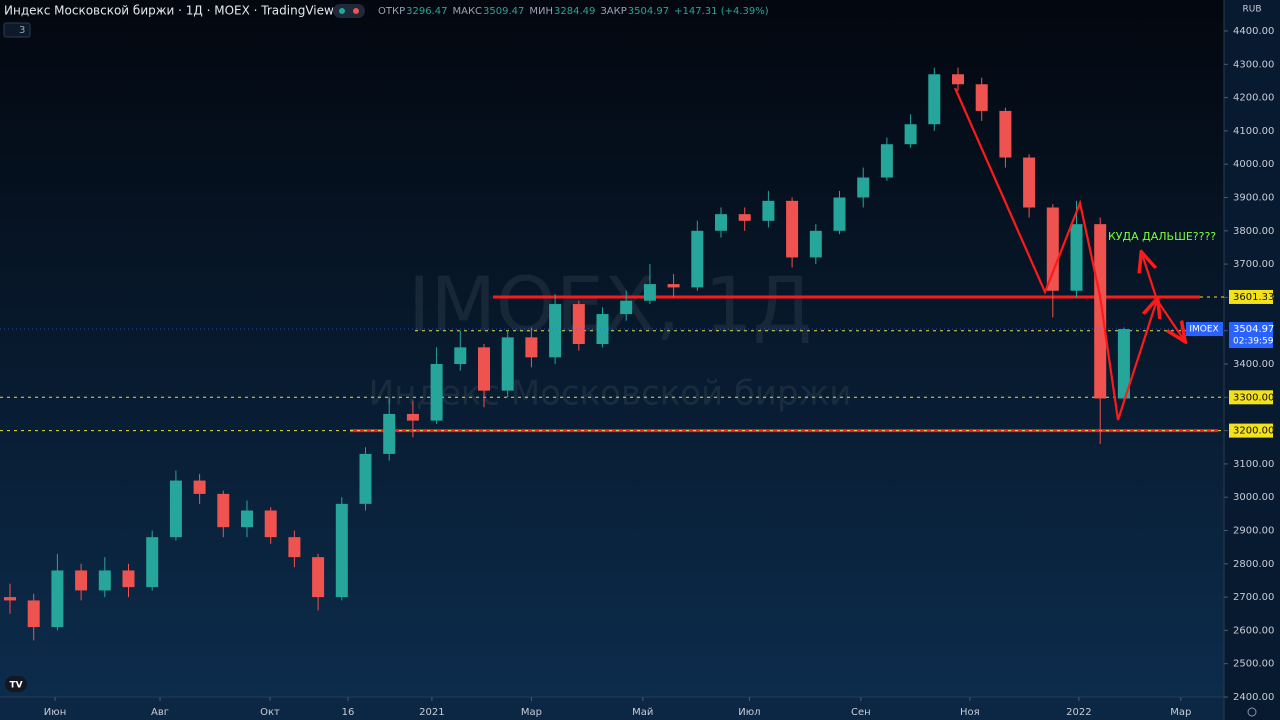  What do you see at coordinates (1253, 431) in the screenshot?
I see `level-label: 3200.00` at bounding box center [1253, 431].